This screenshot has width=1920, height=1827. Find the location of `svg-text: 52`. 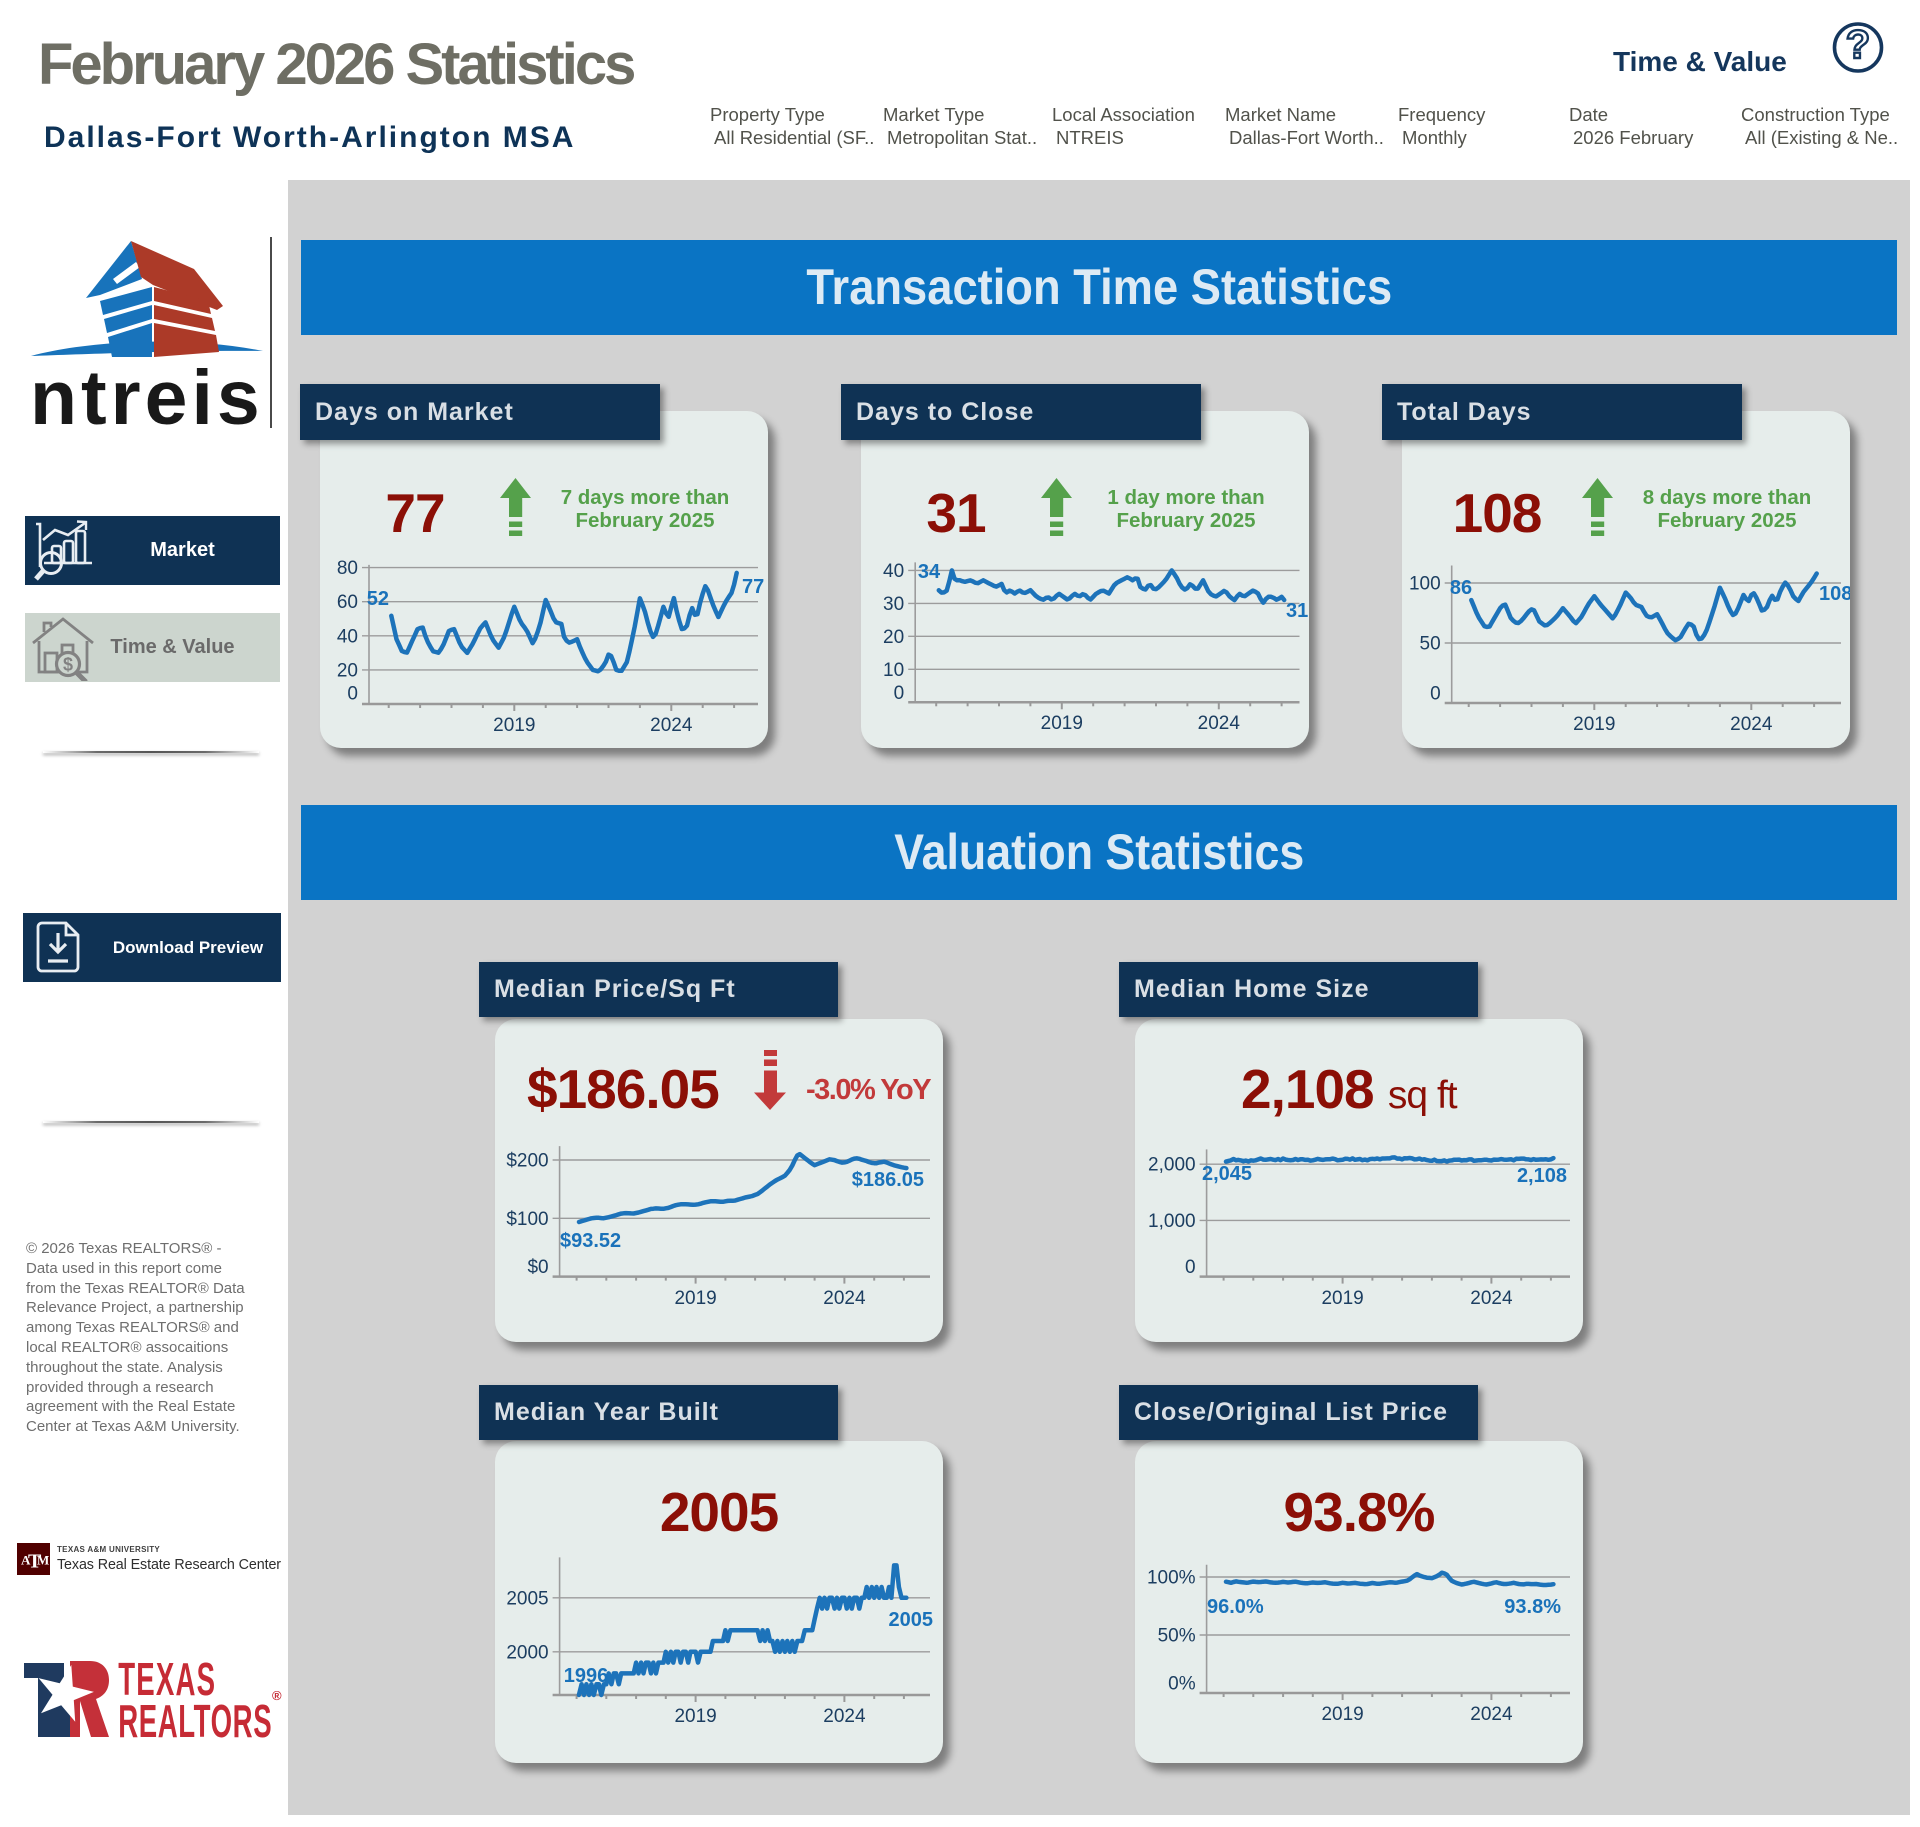

svg-text: 52 is located at coordinates (378, 599).